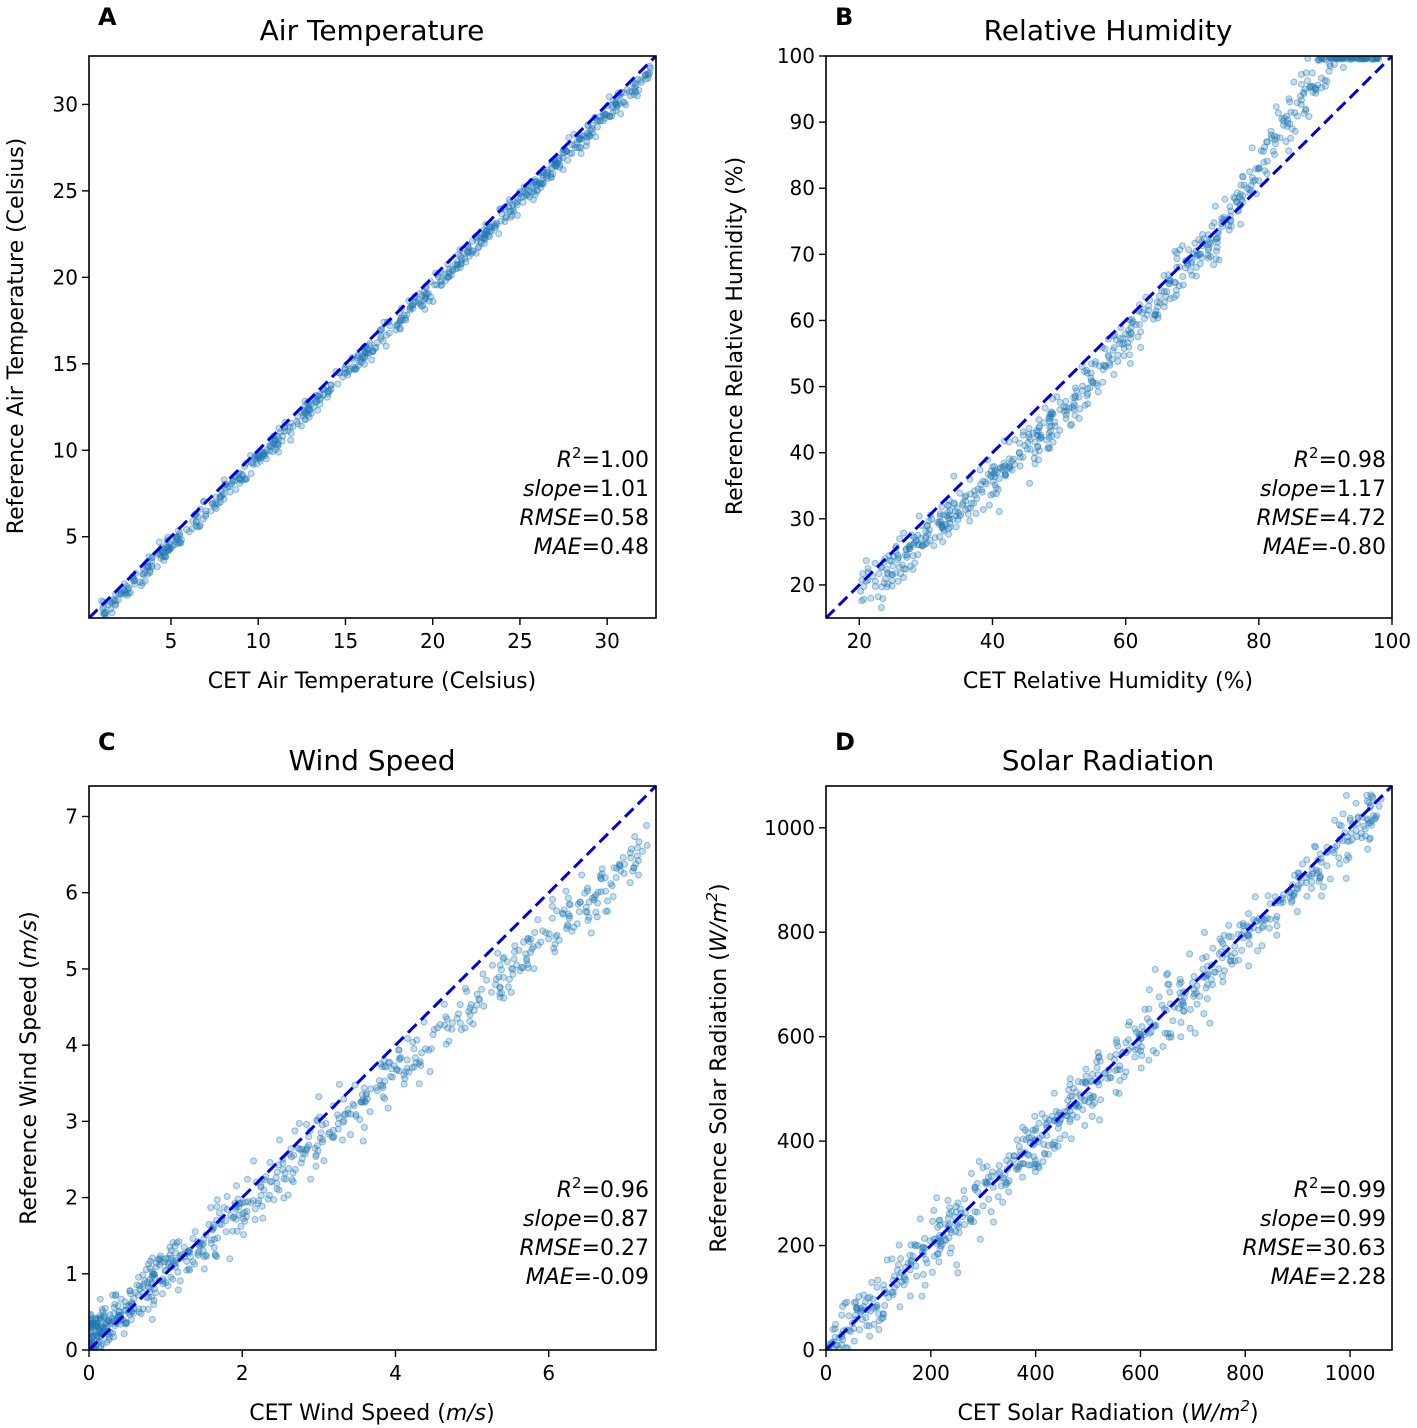  Describe the element at coordinates (796, 1141) in the screenshot. I see `y-tick-label: 400` at that location.